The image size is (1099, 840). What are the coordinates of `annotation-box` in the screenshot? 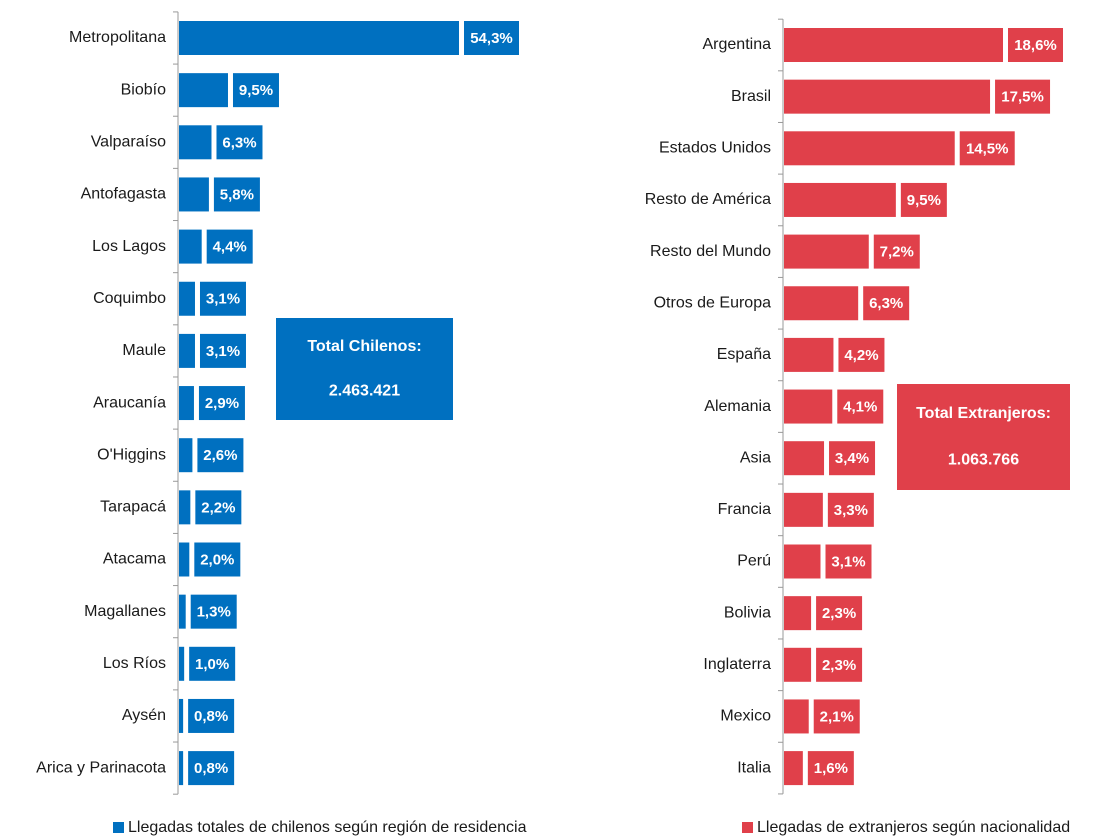 It's located at (364, 369).